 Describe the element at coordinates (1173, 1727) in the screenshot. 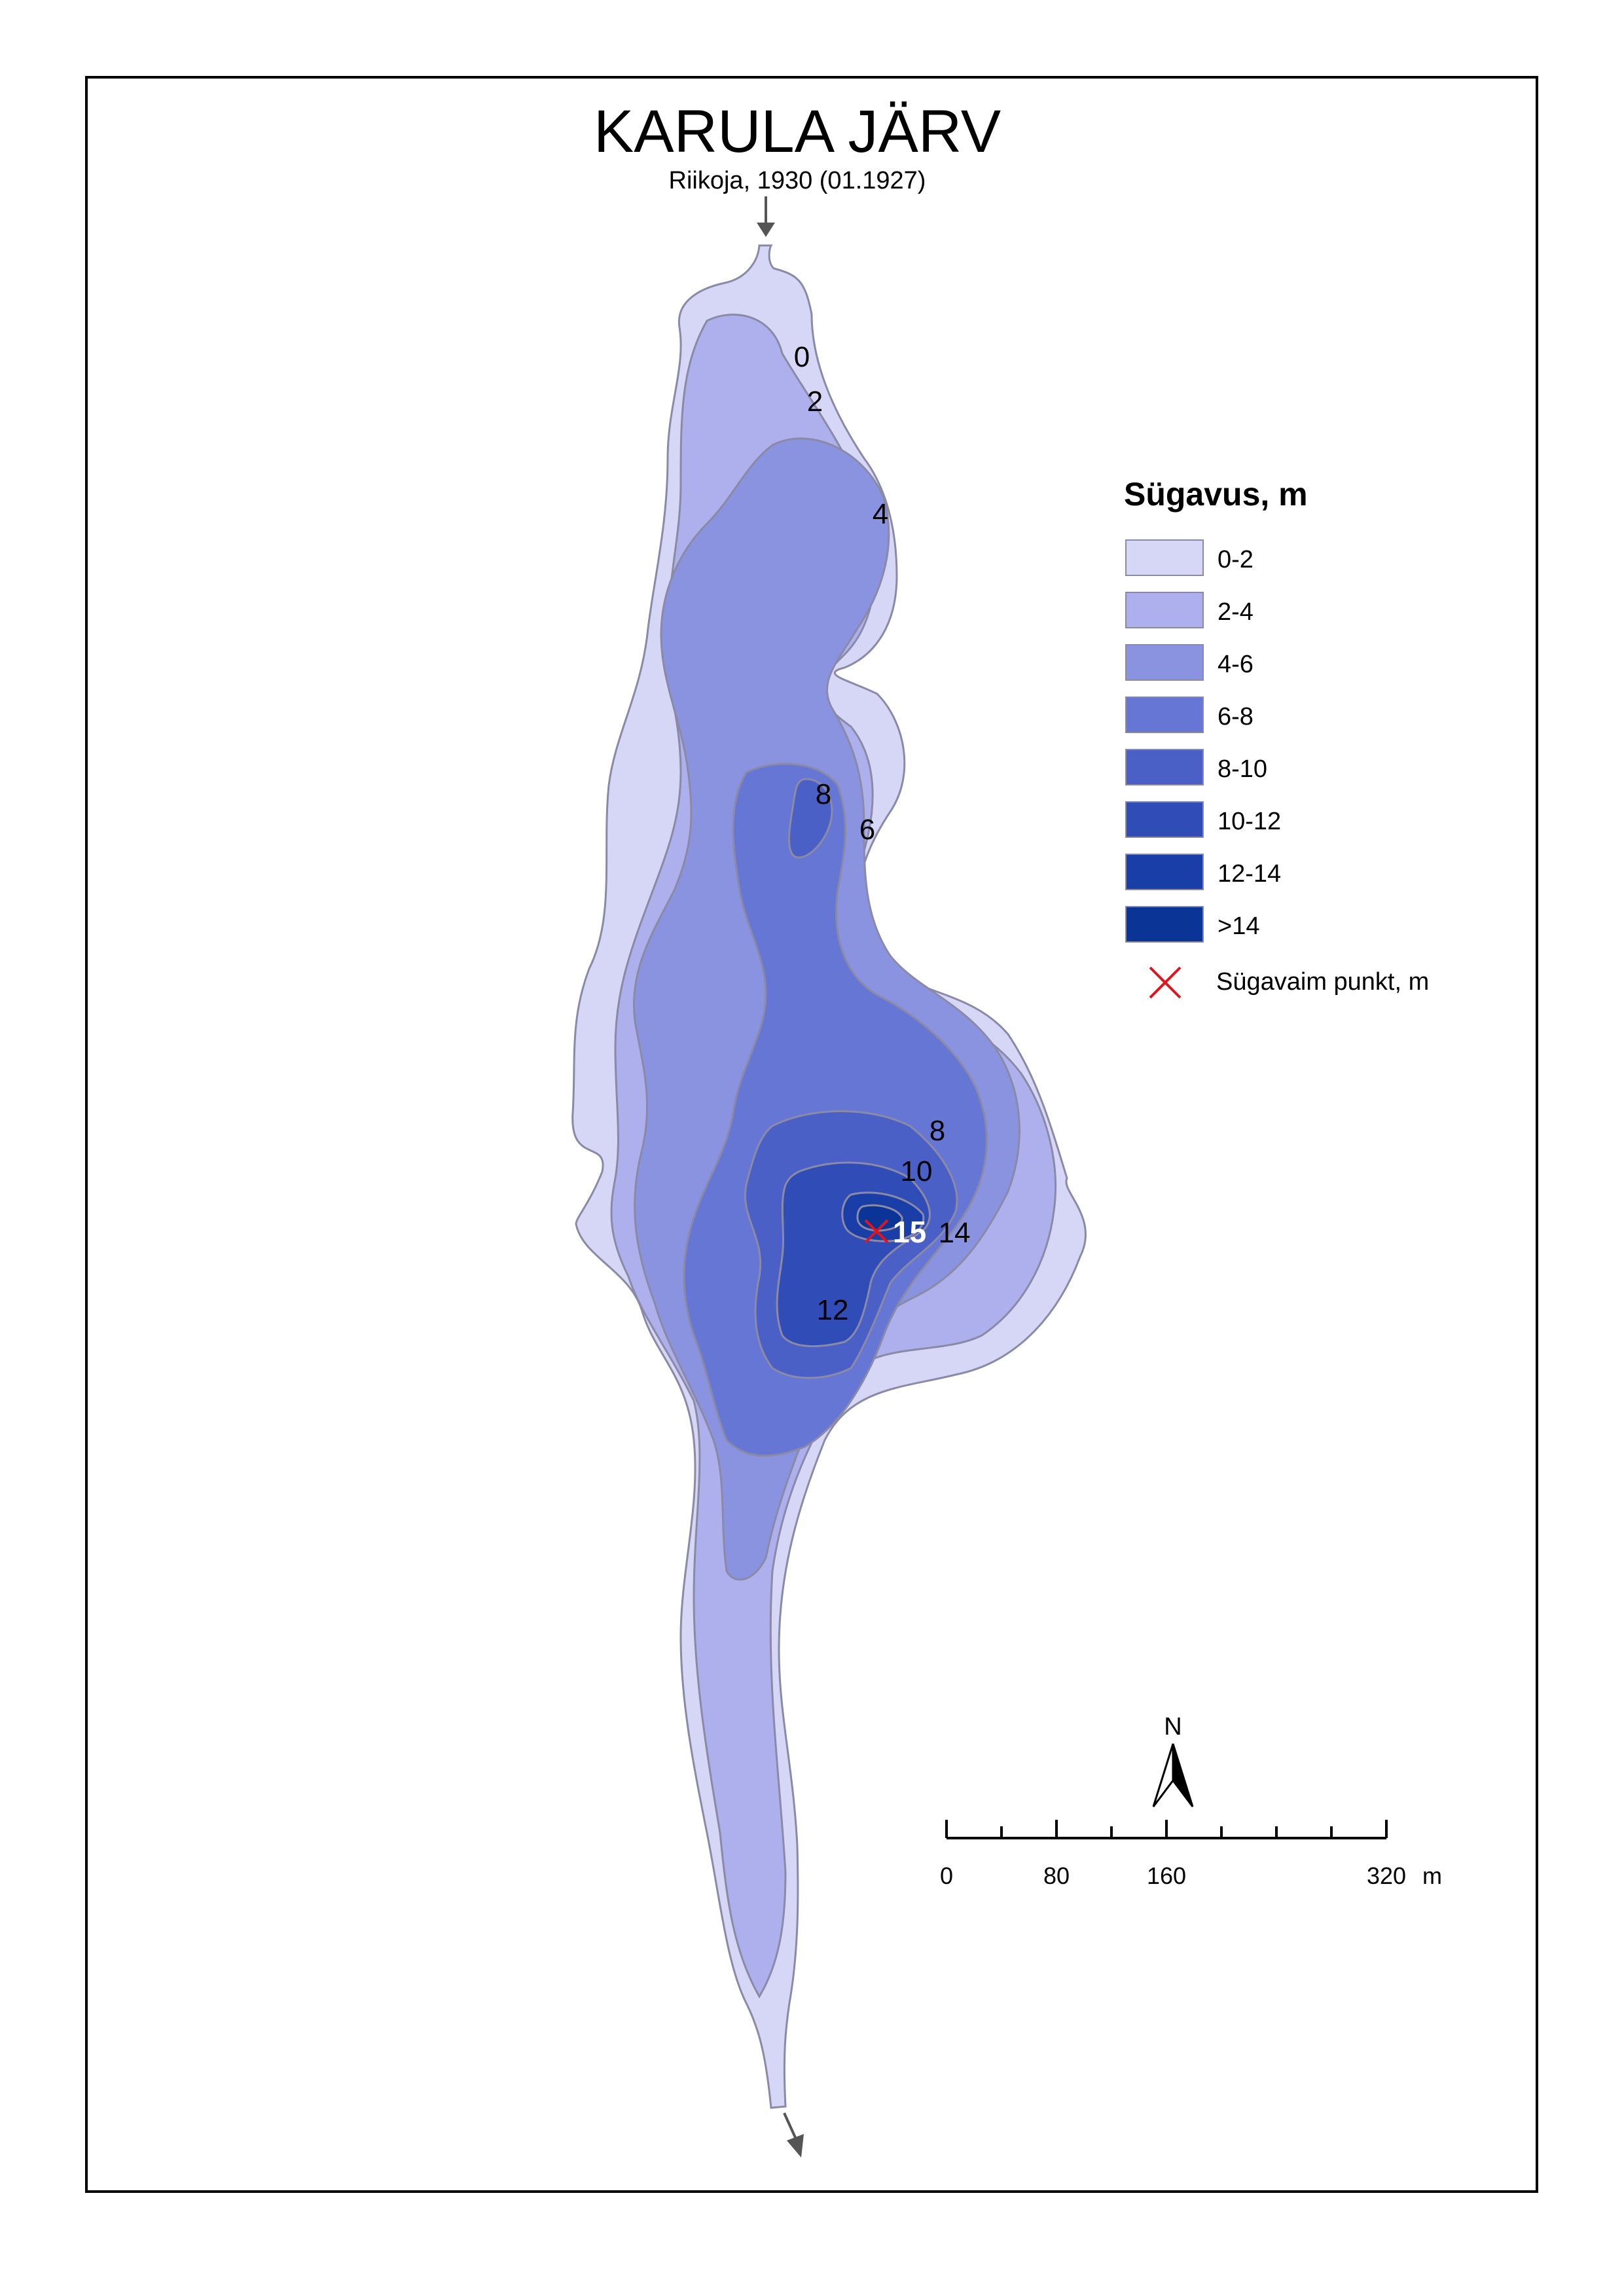

I see `north-arrow-label: N` at that location.